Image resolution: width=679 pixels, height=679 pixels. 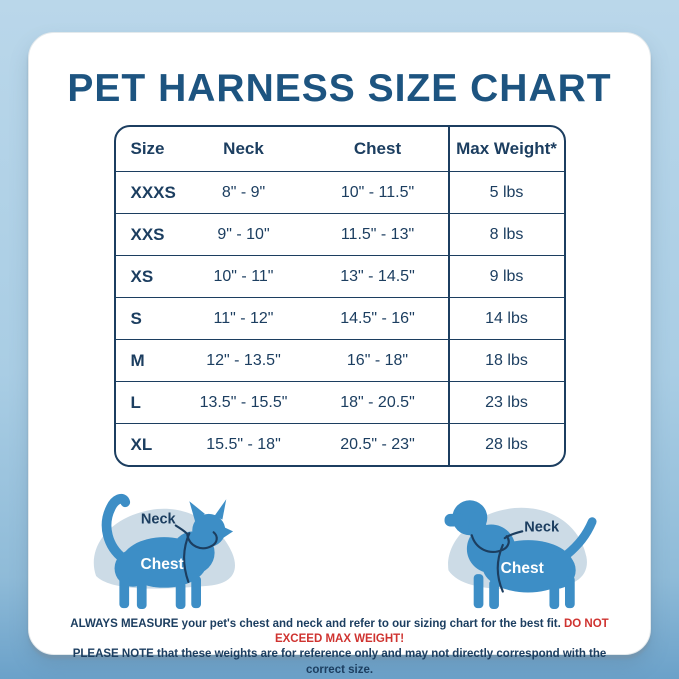 What do you see at coordinates (505, 234) in the screenshot?
I see `max-weight-cell: 8 lbs` at bounding box center [505, 234].